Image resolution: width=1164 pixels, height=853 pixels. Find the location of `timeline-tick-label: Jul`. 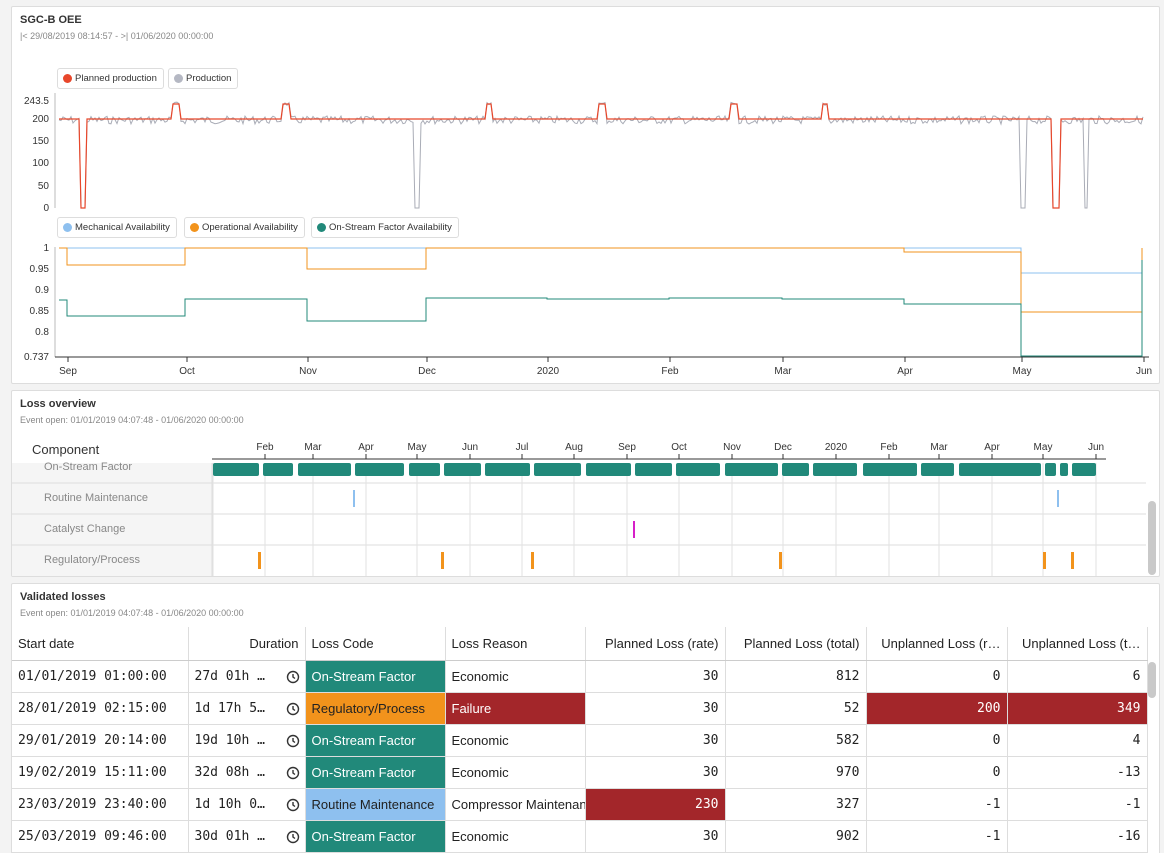

timeline-tick-label: Jul is located at coordinates (522, 447).